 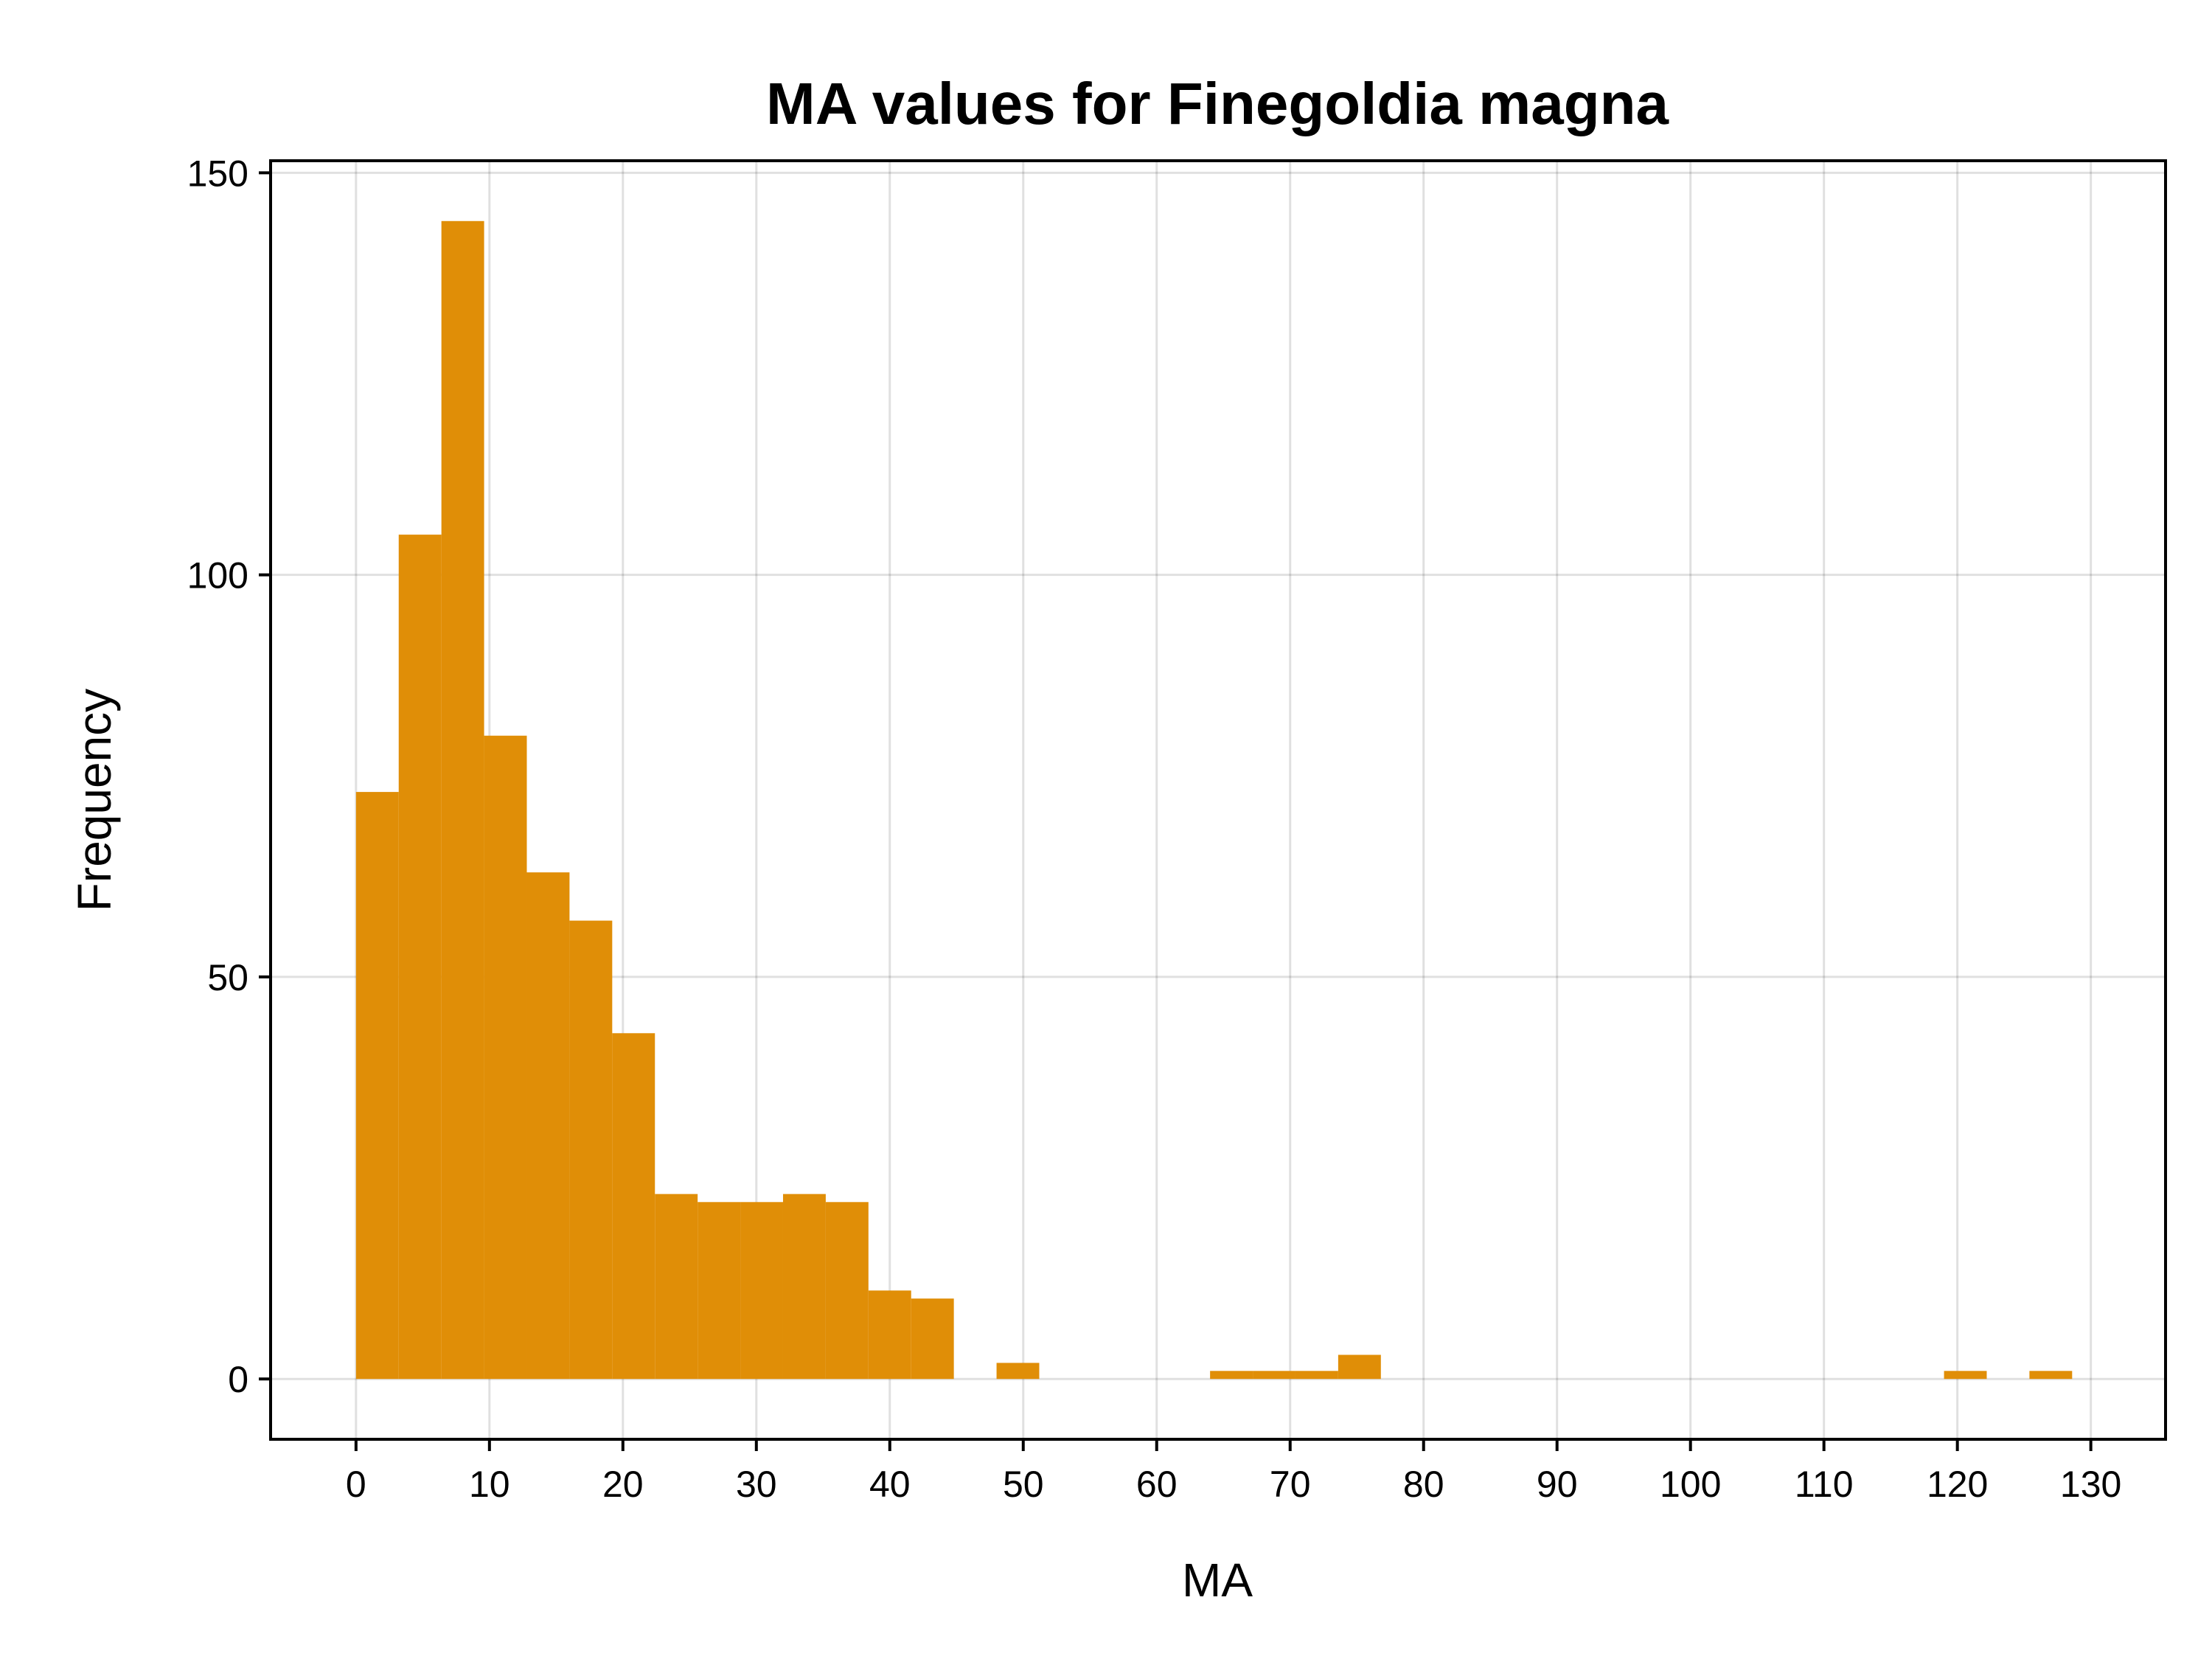 What do you see at coordinates (1824, 1484) in the screenshot?
I see `x-tick-label: 110` at bounding box center [1824, 1484].